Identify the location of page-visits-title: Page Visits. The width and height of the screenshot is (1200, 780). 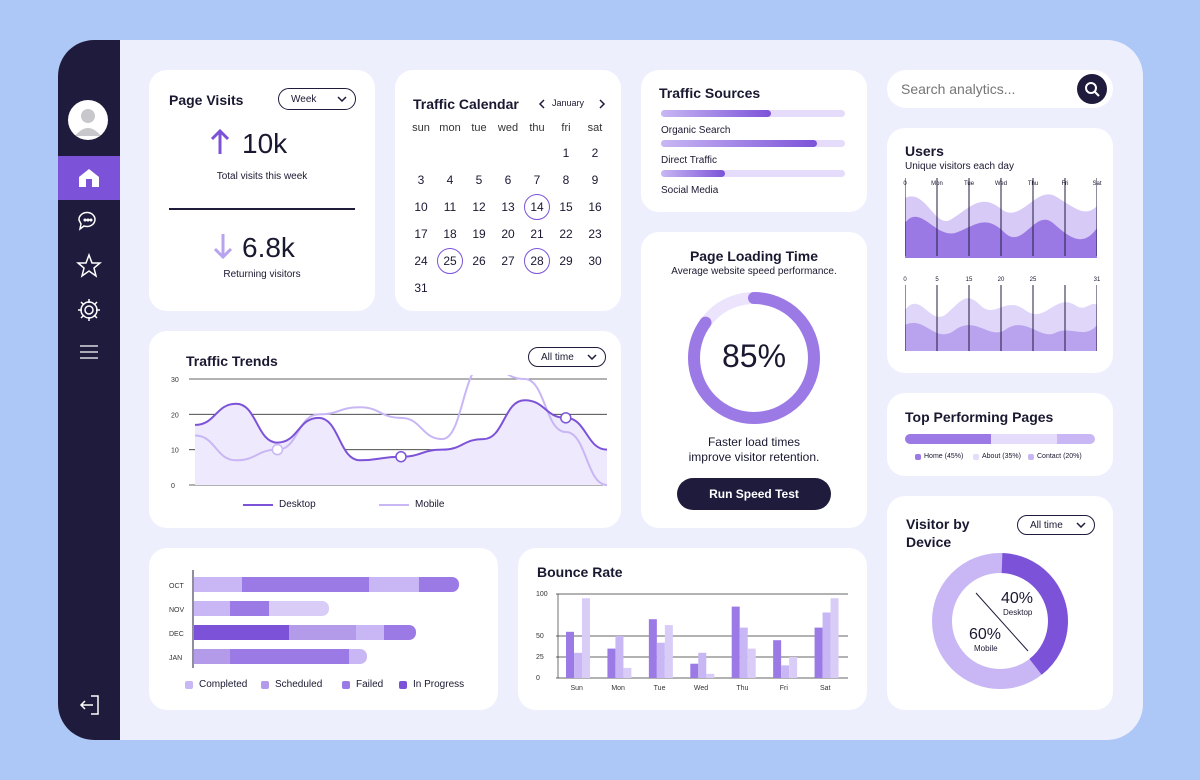
(206, 100).